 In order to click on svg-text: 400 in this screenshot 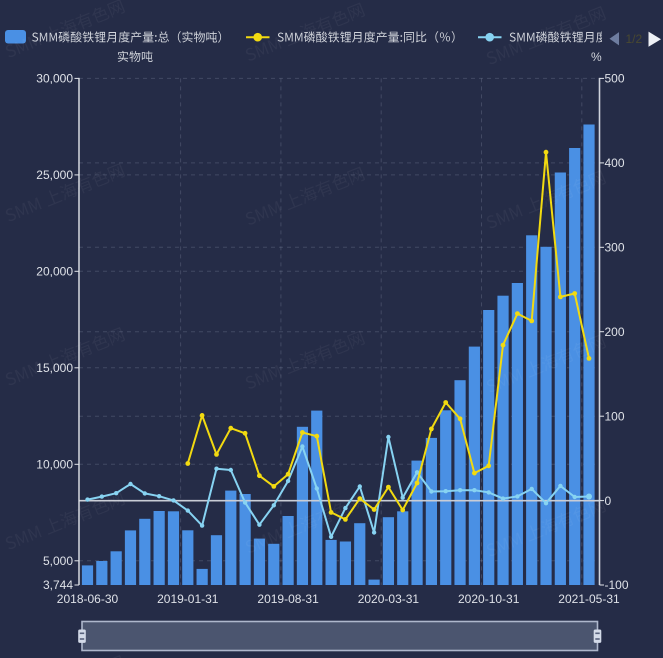, I will do `click(615, 163)`.